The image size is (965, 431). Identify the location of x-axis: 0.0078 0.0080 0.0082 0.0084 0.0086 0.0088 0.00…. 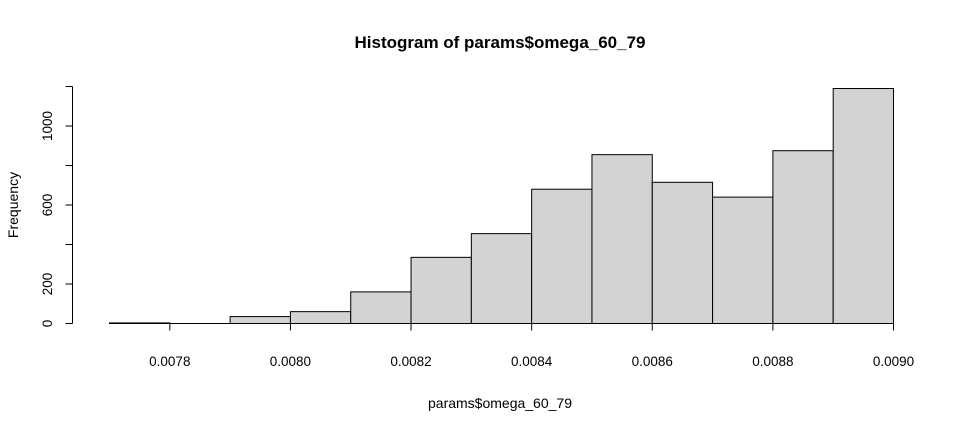
(531, 346).